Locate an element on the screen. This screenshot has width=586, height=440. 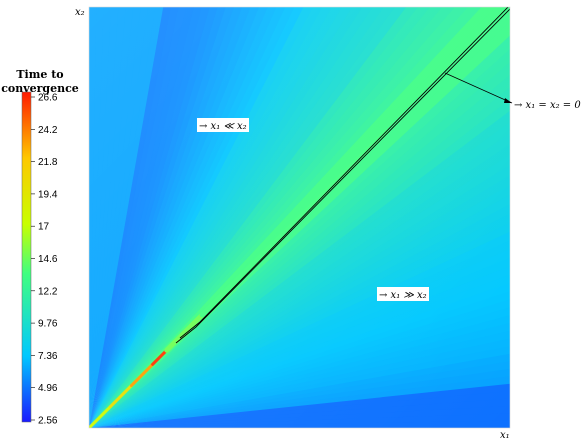
annotation-diag: → x₁ = x₂ = 0 is located at coordinates (547, 105).